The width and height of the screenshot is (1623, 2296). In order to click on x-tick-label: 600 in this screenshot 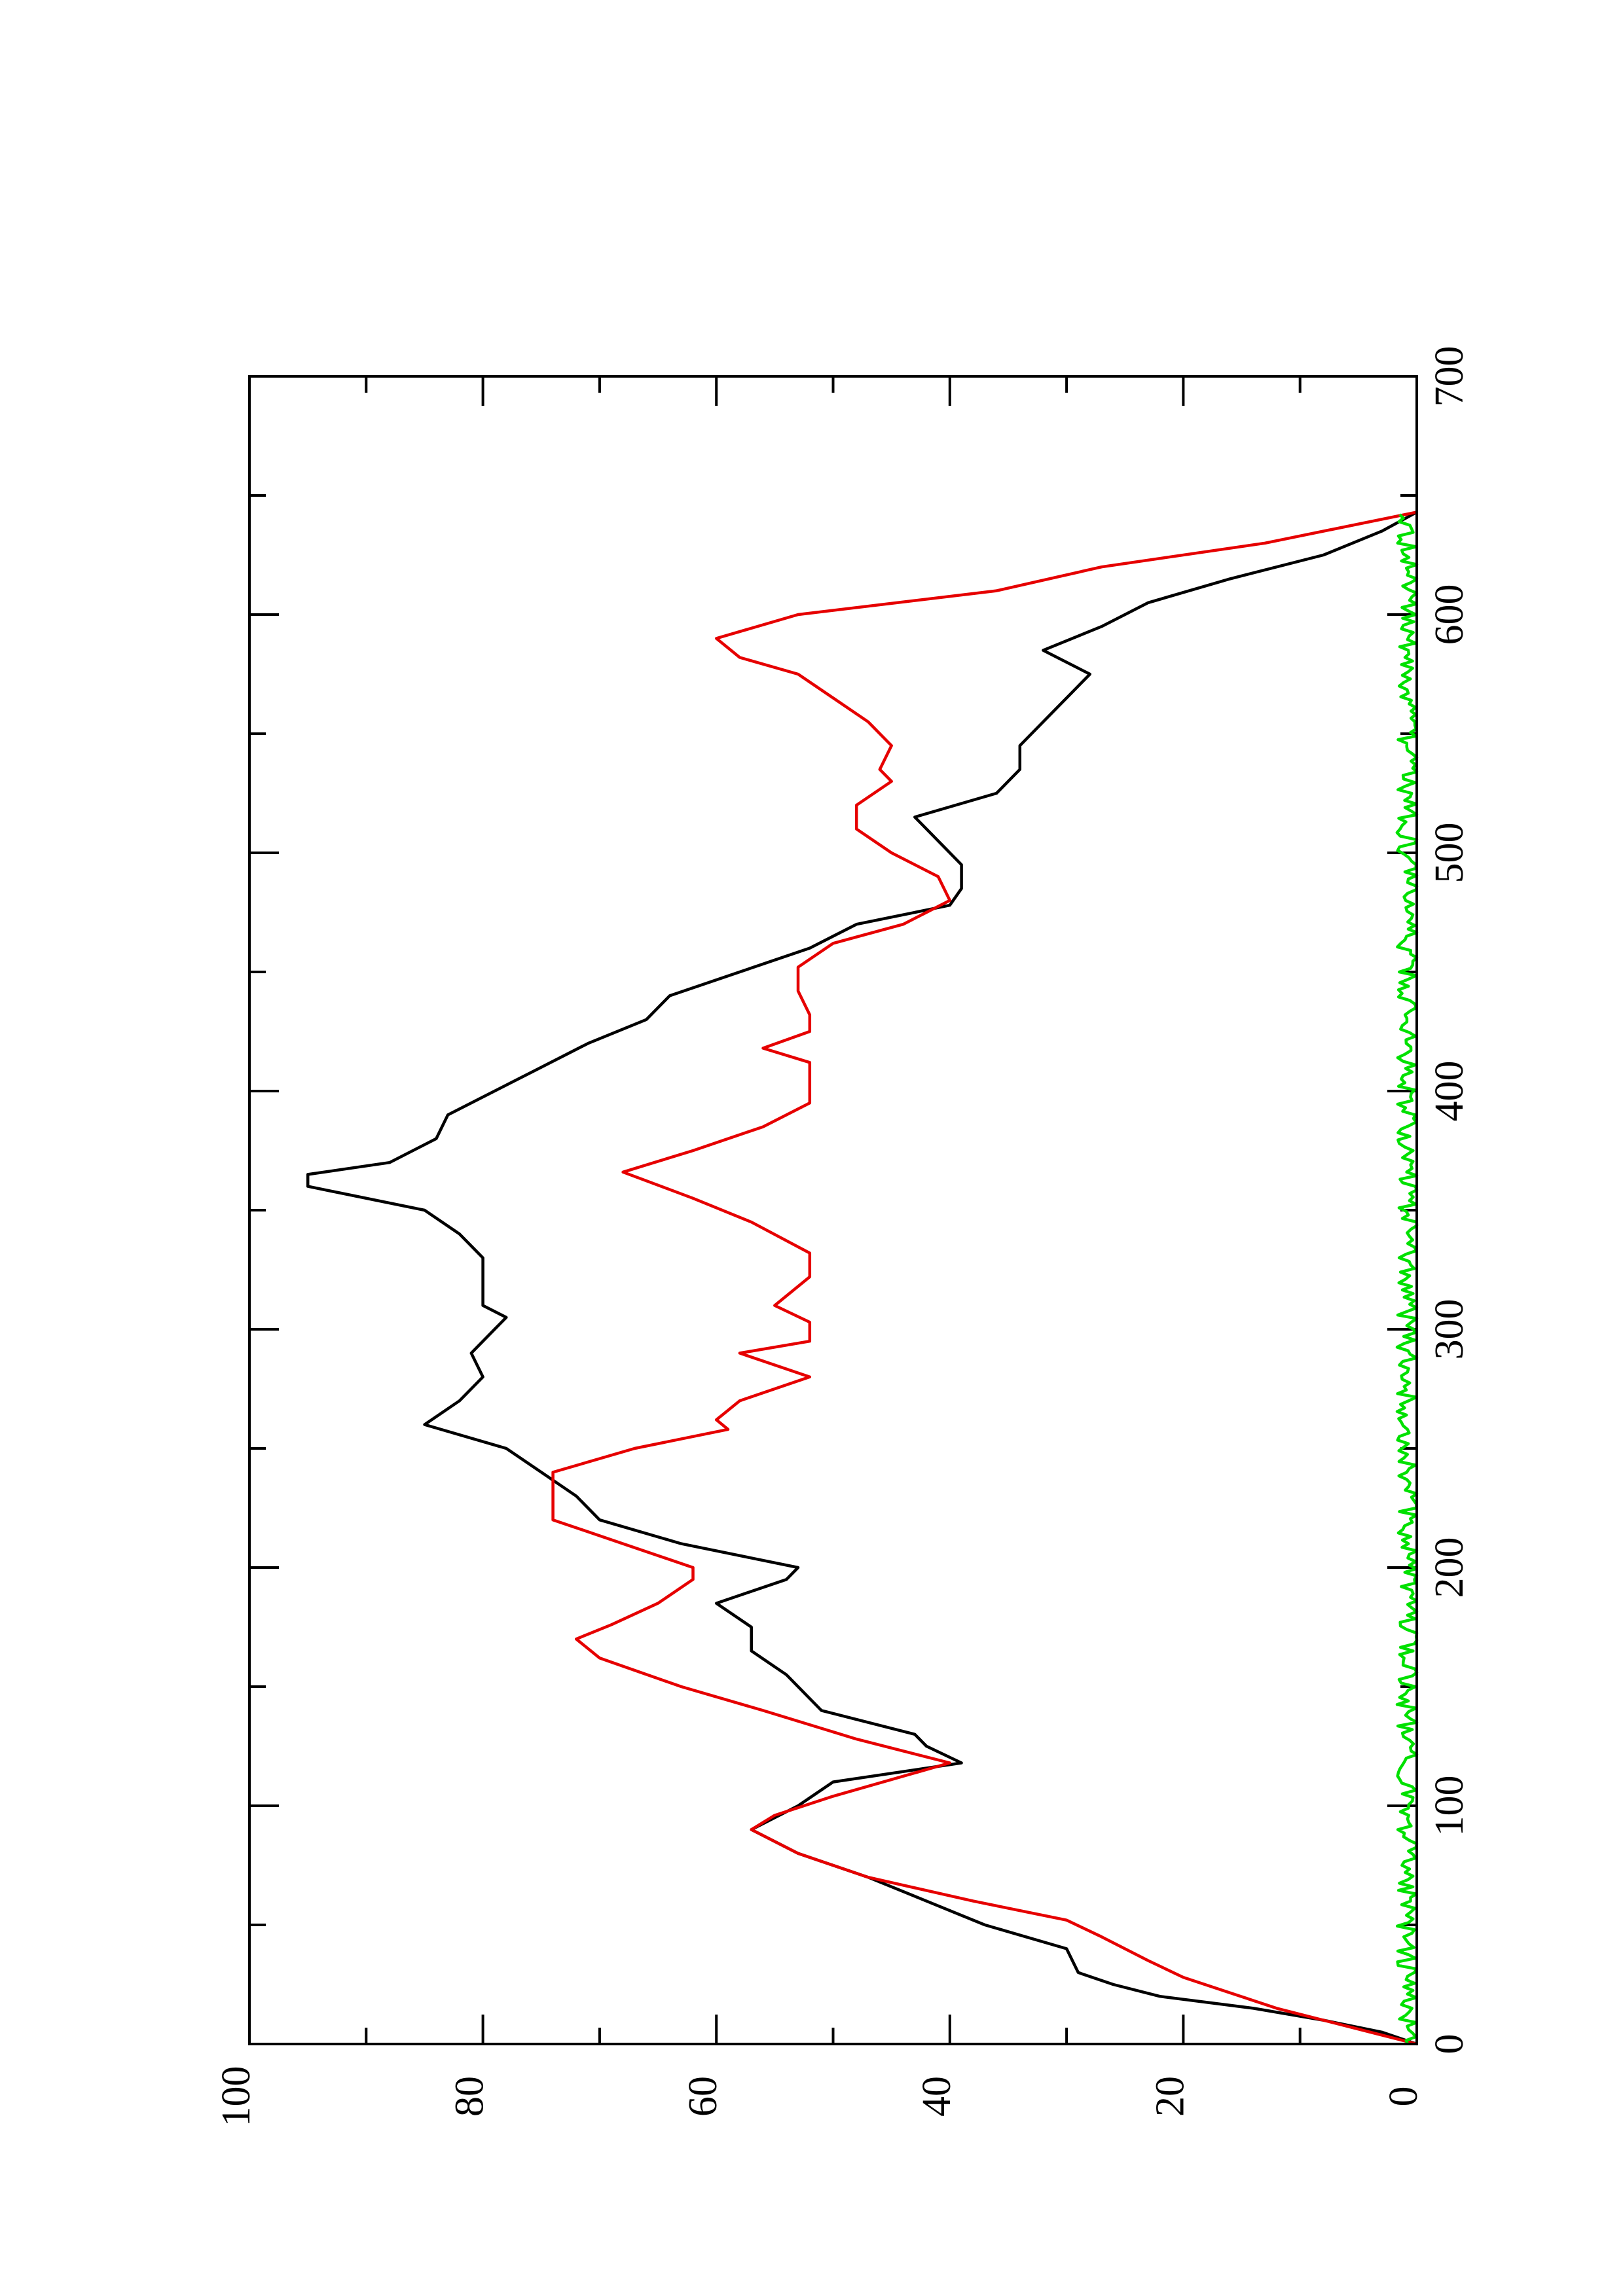, I will do `click(1449, 614)`.